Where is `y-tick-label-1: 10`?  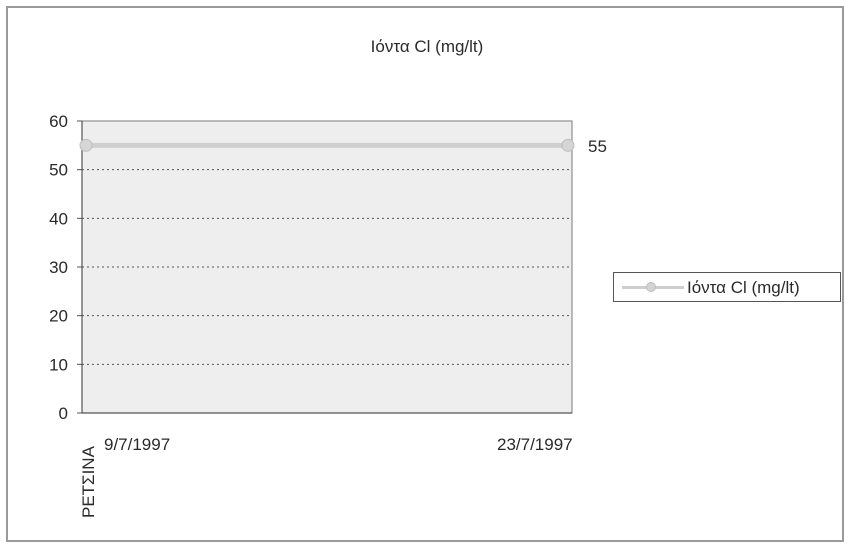
y-tick-label-1: 10 is located at coordinates (58, 364).